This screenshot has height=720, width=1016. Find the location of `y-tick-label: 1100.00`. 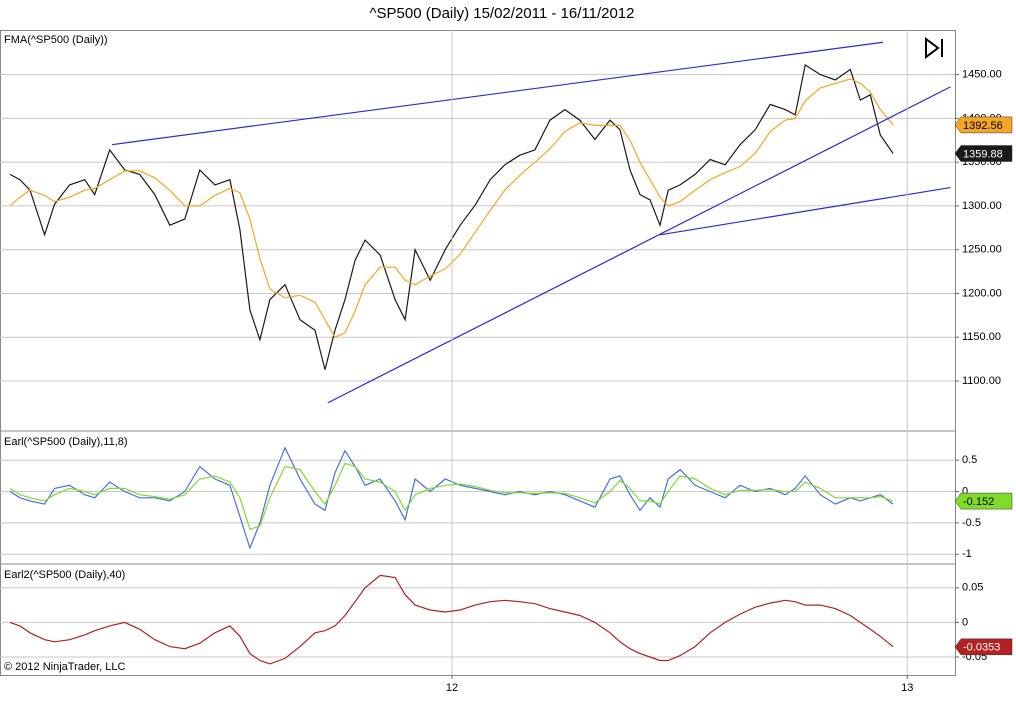

y-tick-label: 1100.00 is located at coordinates (981, 381).